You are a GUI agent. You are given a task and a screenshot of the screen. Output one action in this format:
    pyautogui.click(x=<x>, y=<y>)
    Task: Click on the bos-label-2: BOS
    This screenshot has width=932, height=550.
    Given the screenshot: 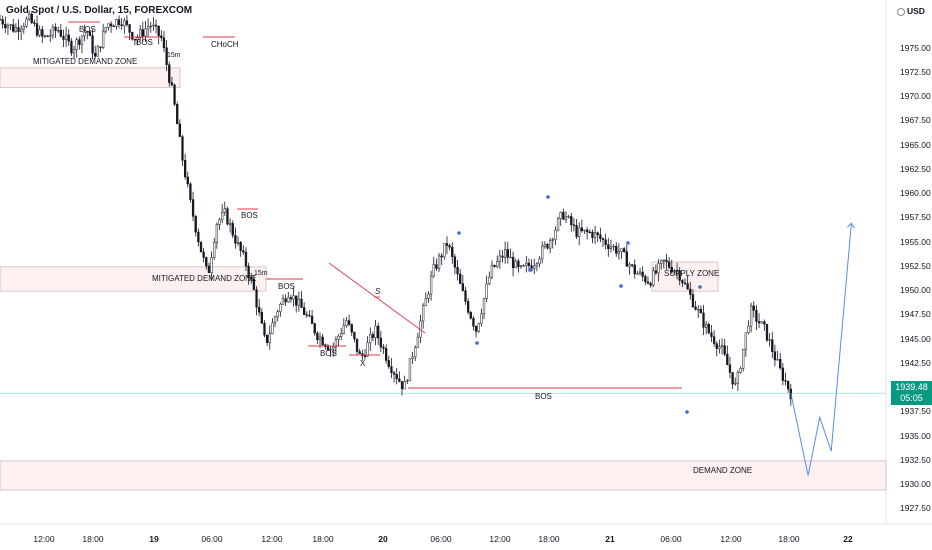 What is the action you would take?
    pyautogui.click(x=144, y=42)
    